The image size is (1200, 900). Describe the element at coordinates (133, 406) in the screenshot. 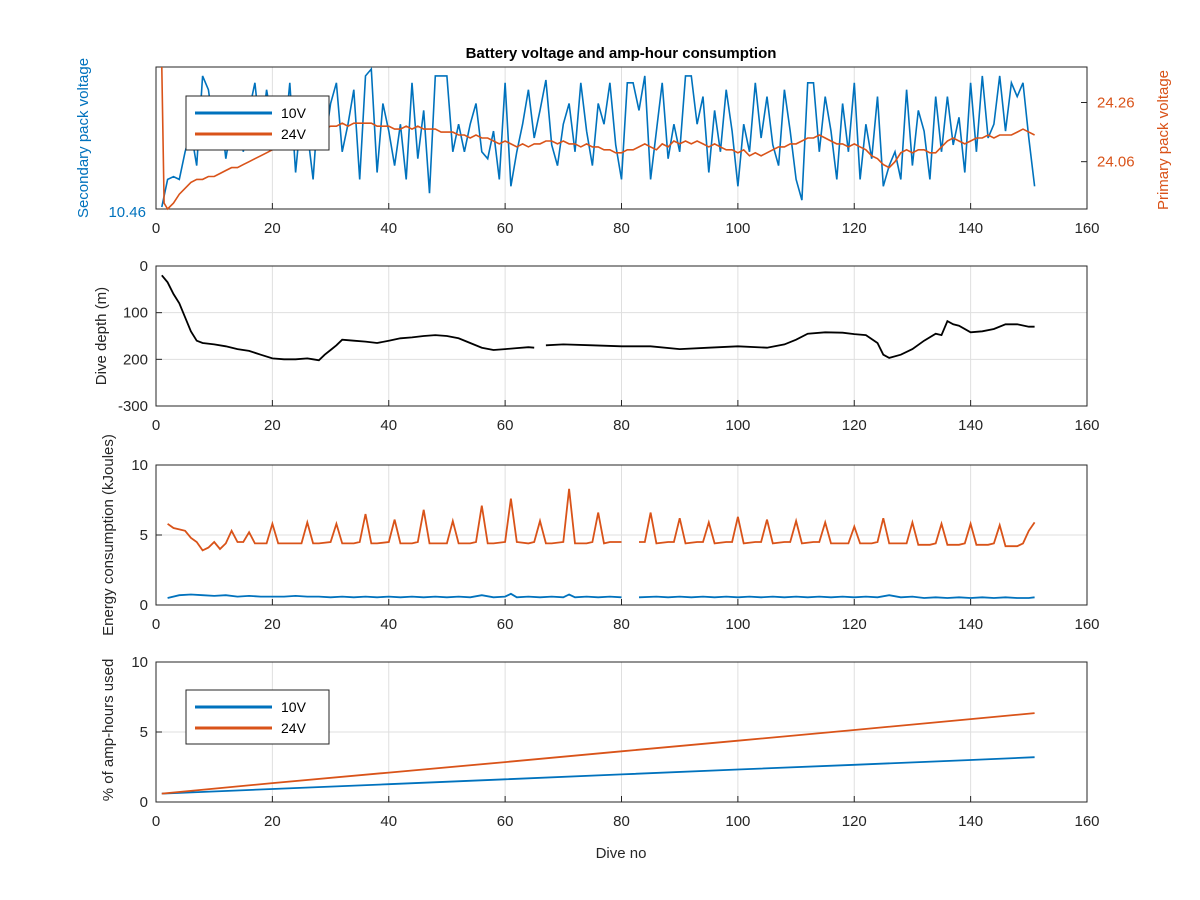

I see `y-tick-label: -300` at that location.